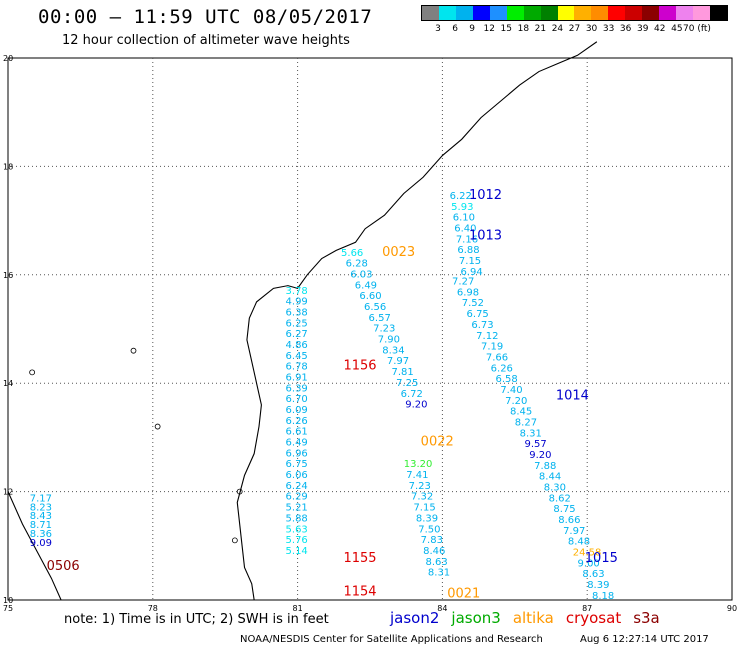 Image resolution: width=740 pixels, height=650 pixels. I want to click on swh-value: 7.50, so click(429, 529).